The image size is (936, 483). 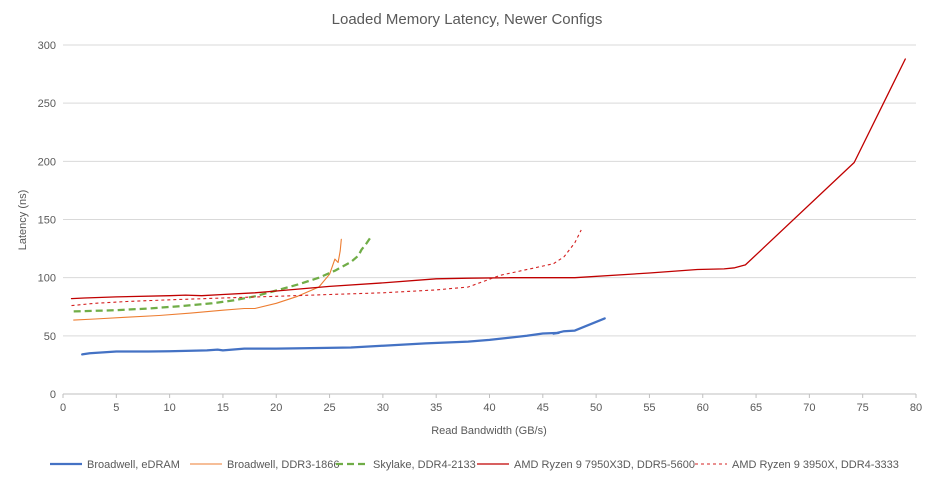 I want to click on y-tick-label: 200, so click(x=47, y=162).